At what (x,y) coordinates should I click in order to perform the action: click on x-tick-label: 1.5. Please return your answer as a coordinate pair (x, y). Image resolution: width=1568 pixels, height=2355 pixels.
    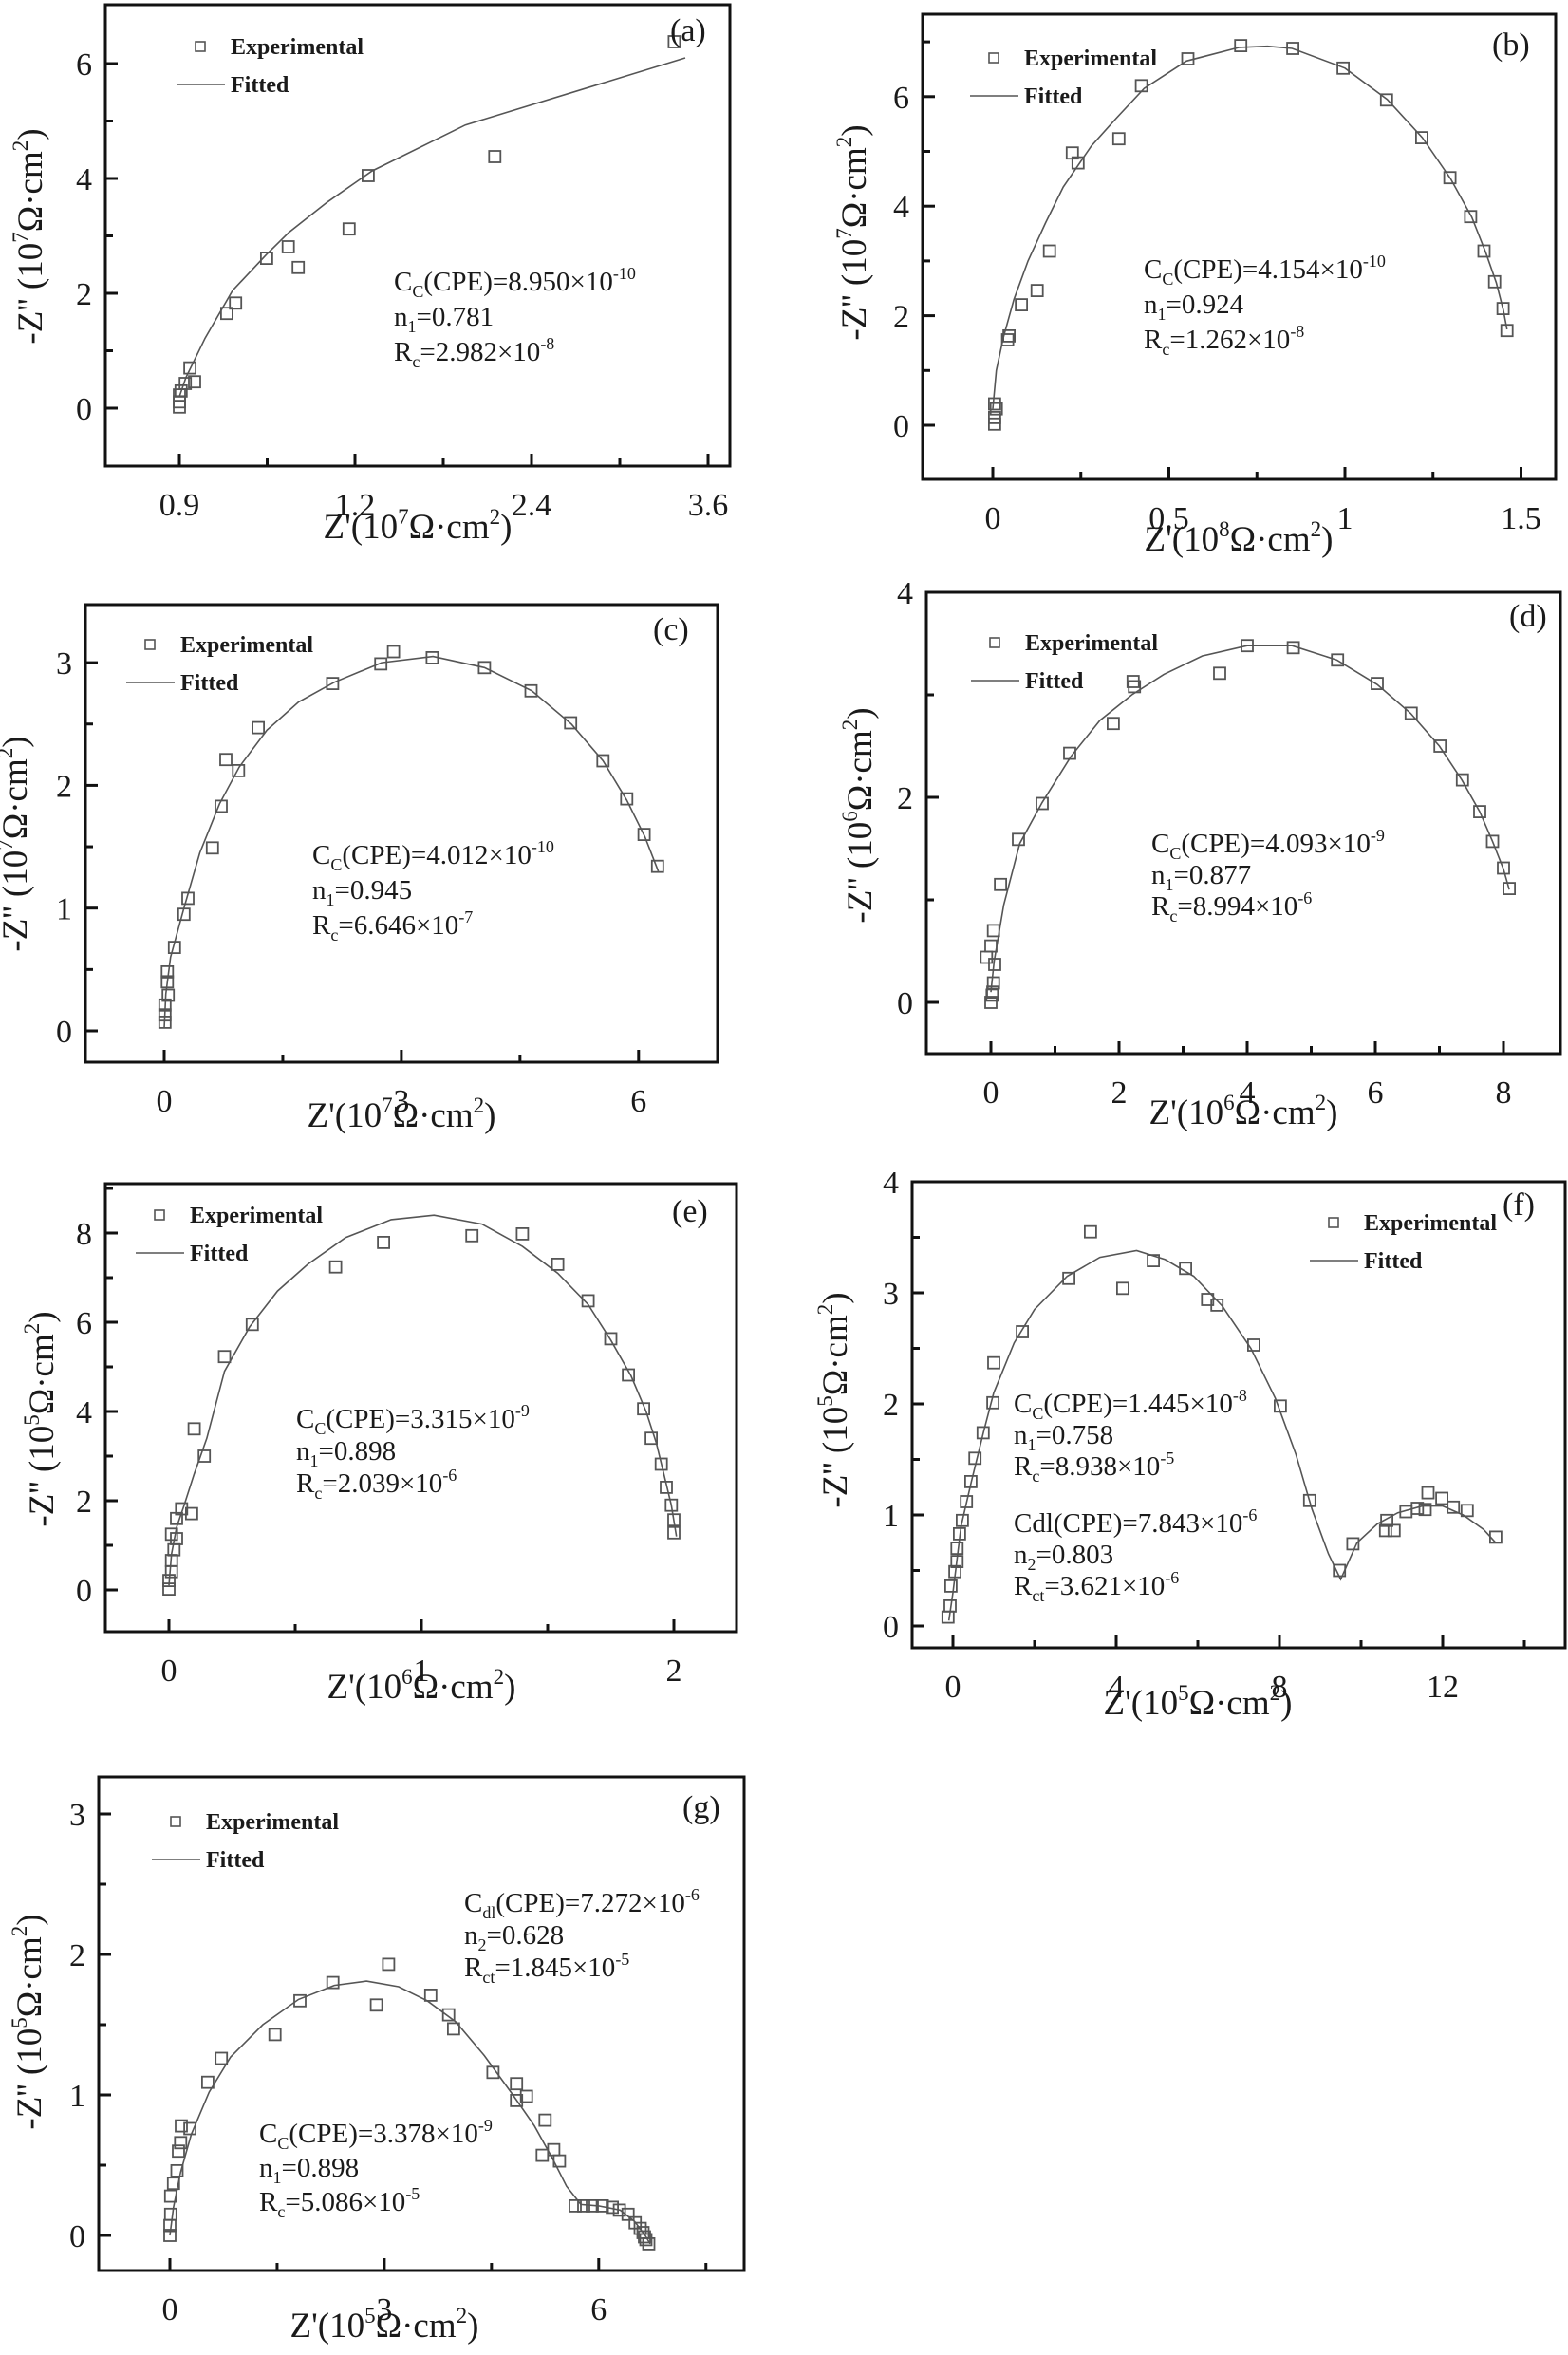
    Looking at the image, I should click on (1521, 518).